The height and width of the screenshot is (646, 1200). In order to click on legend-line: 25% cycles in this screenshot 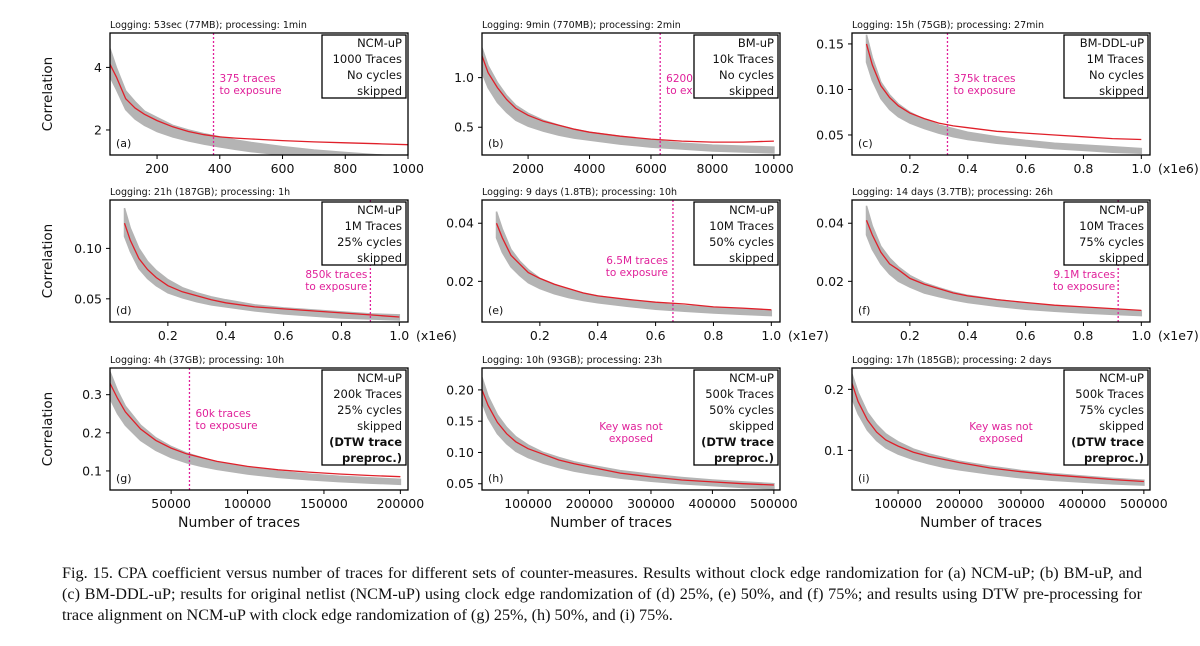, I will do `click(369, 410)`.